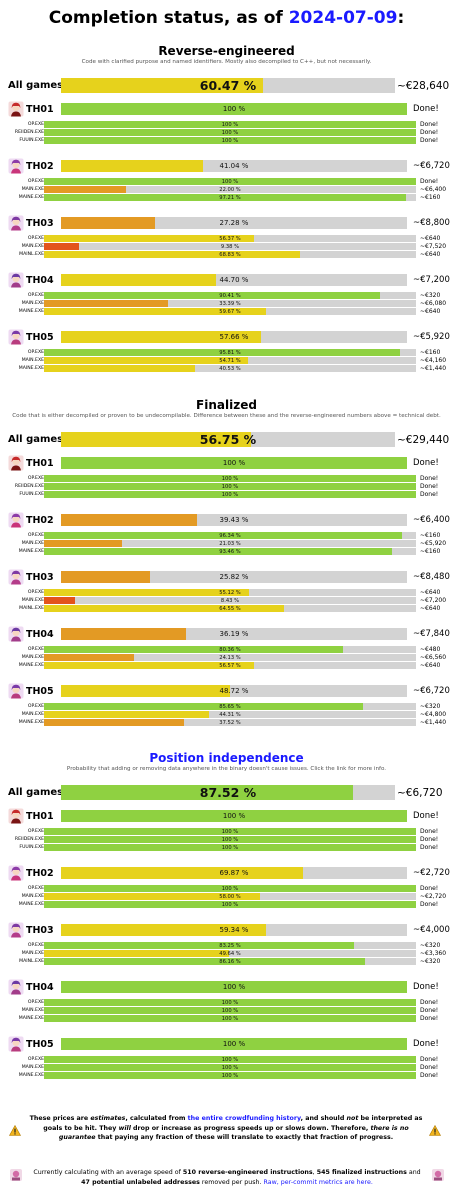  Describe the element at coordinates (234, 337) in the screenshot. I see `game-progress-bar-percent: 57.66 %` at that location.